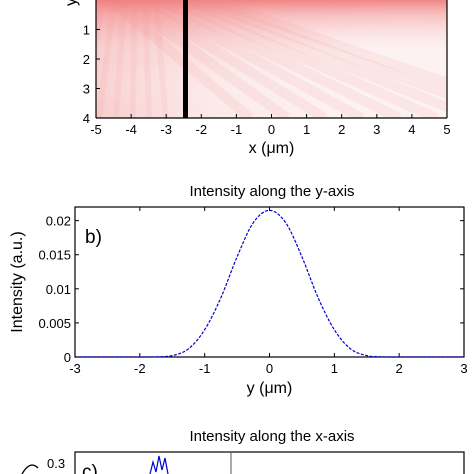 This screenshot has width=474, height=474. Describe the element at coordinates (271, 436) in the screenshot. I see `panel-c-title: Intensity along the x-axis` at that location.